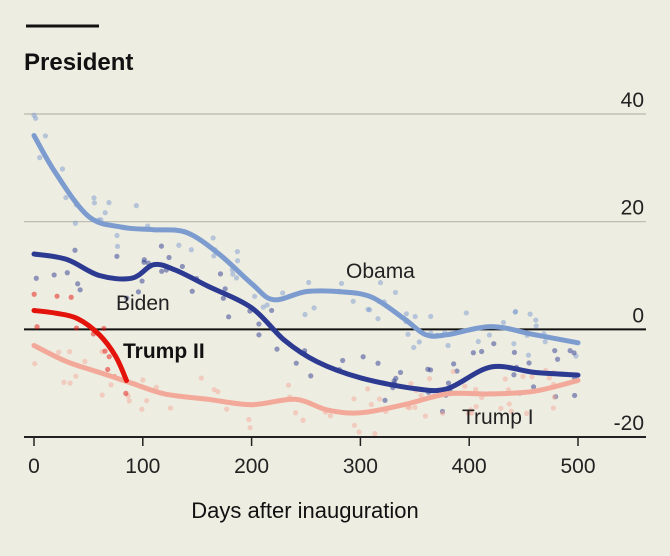 The image size is (670, 556). I want to click on y-tick-label: -20, so click(629, 423).